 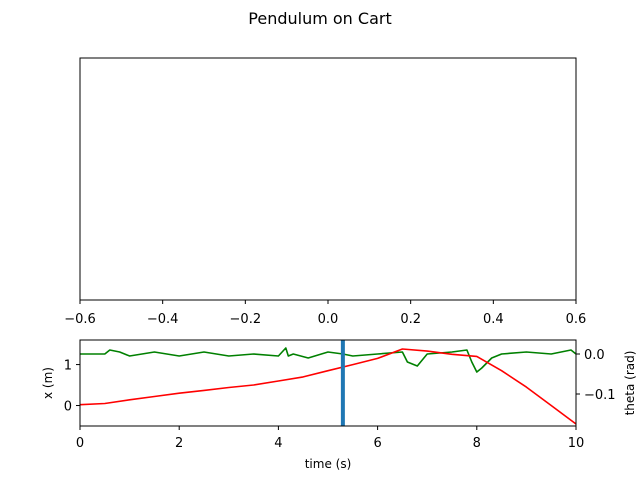 I want to click on animation-x-tick-label: 0.4, so click(x=493, y=319).